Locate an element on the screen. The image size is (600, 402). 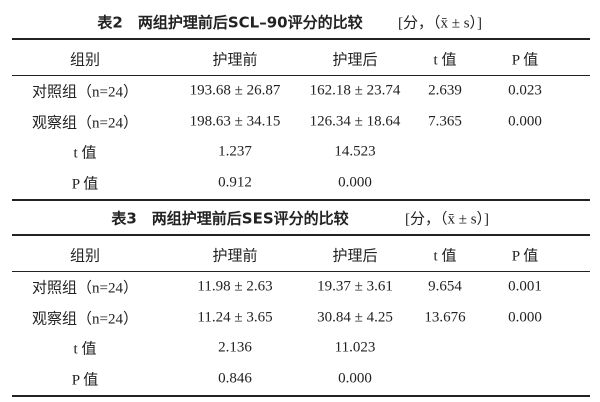
cell: 0.023 is located at coordinates (525, 90).